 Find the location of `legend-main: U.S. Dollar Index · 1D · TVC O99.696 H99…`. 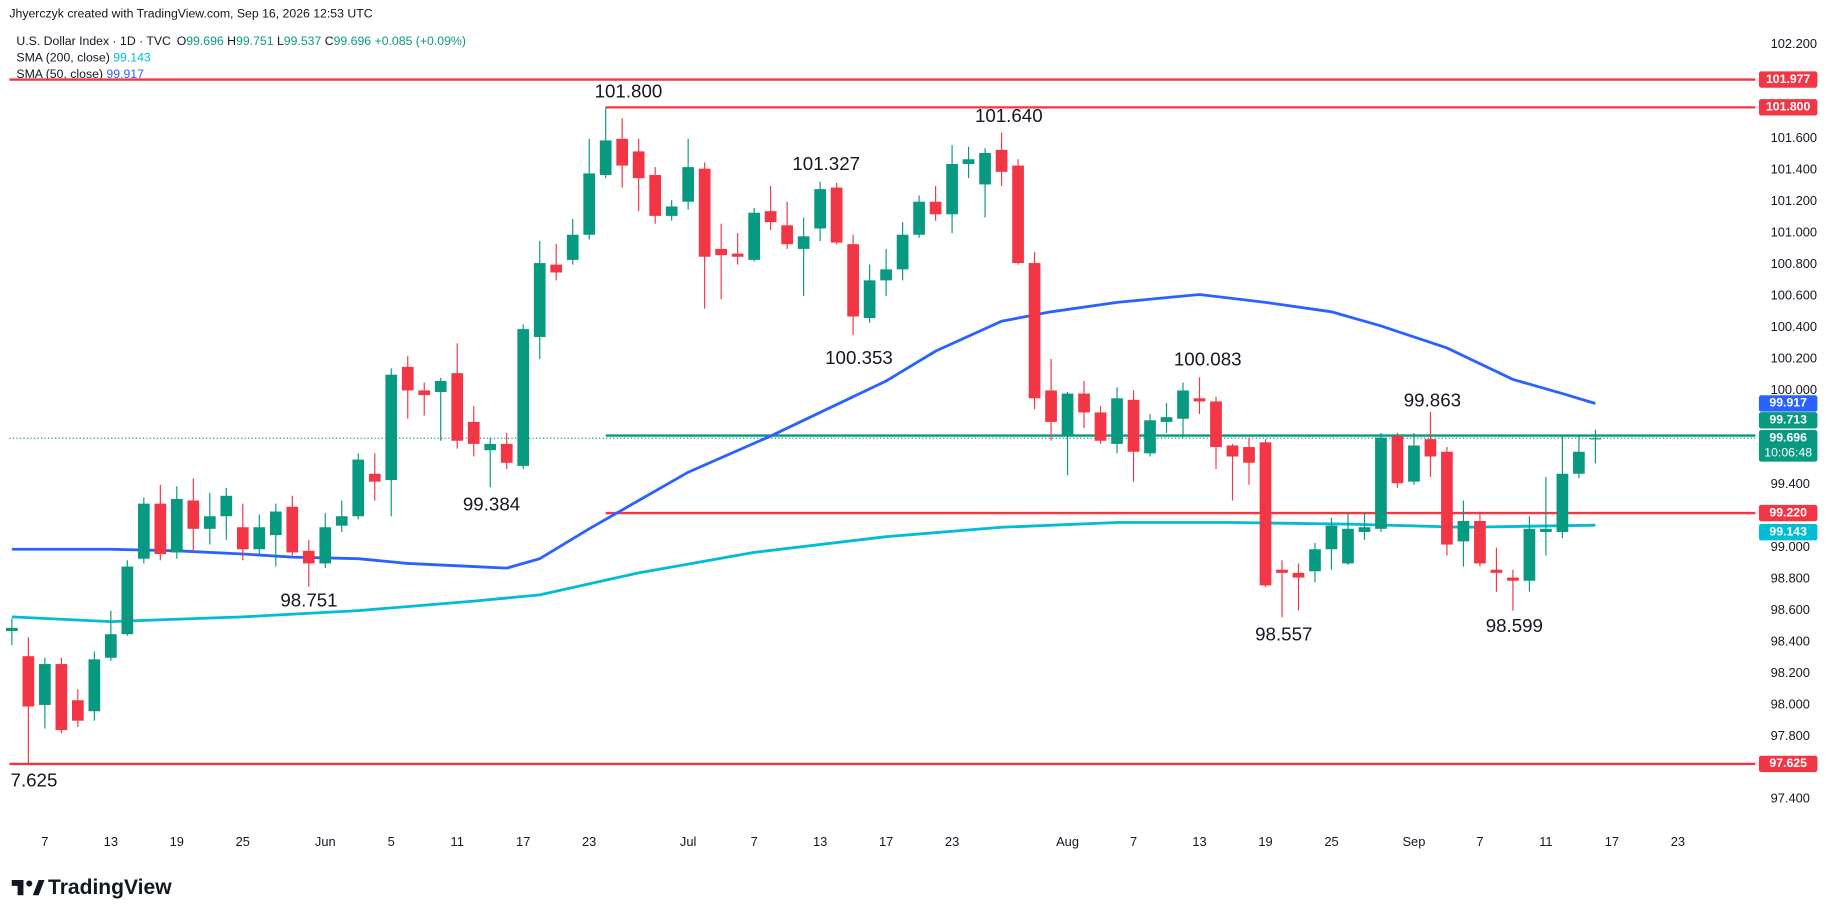

legend-main: U.S. Dollar Index · 1D · TVC O99.696 H99… is located at coordinates (241, 41).